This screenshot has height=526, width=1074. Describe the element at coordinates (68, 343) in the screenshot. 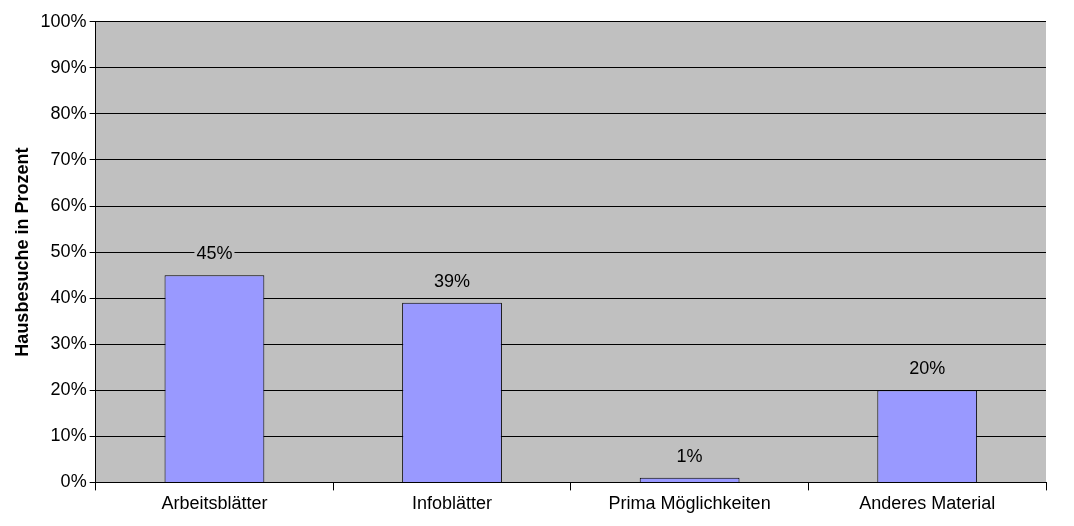

I see `y-tick-label: 30%` at that location.